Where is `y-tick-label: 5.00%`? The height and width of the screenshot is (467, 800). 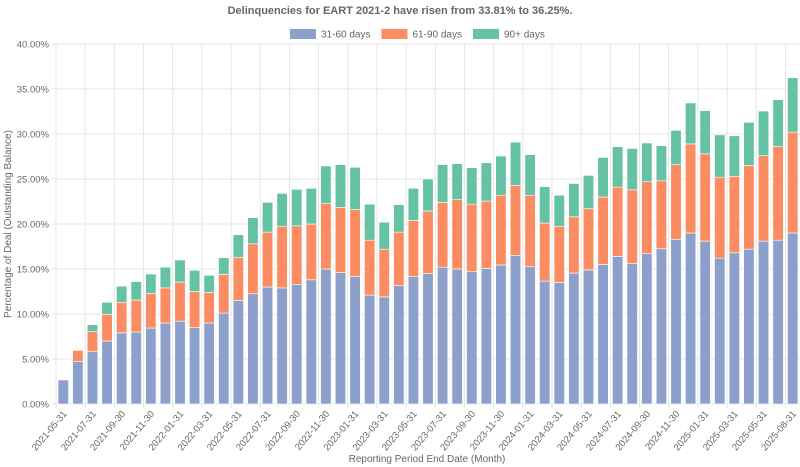 y-tick-label: 5.00% is located at coordinates (35, 360).